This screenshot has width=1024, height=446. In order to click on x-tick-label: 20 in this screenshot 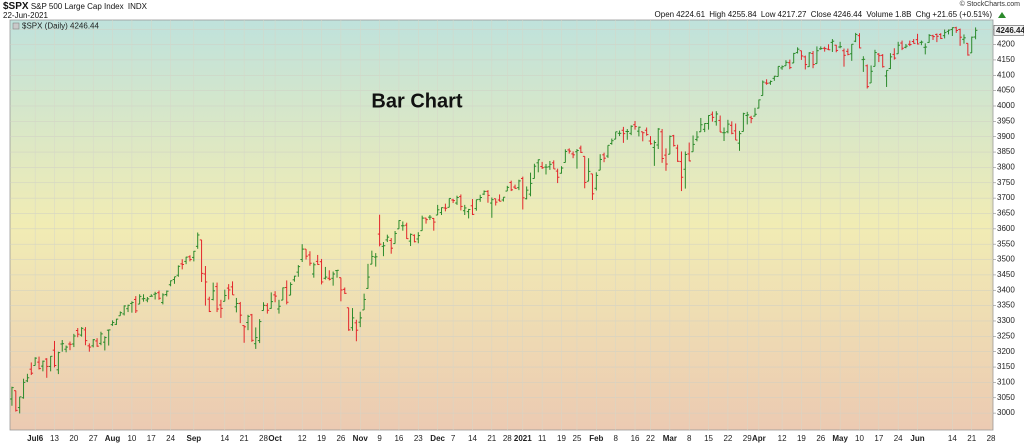, I will do `click(73, 438)`.